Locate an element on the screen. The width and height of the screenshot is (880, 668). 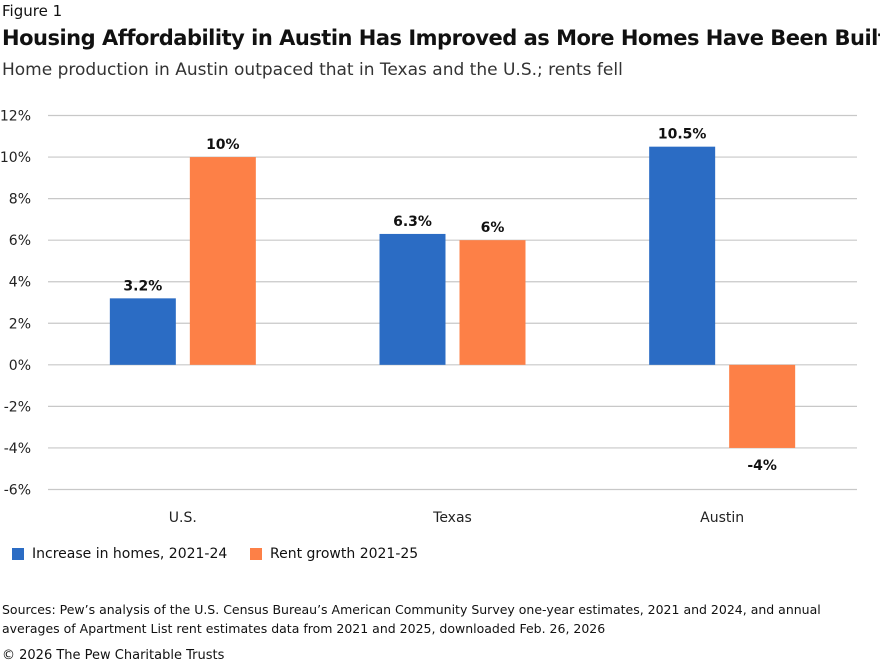
legend-item-rent: Rent growth 2021-25 is located at coordinates (334, 554).